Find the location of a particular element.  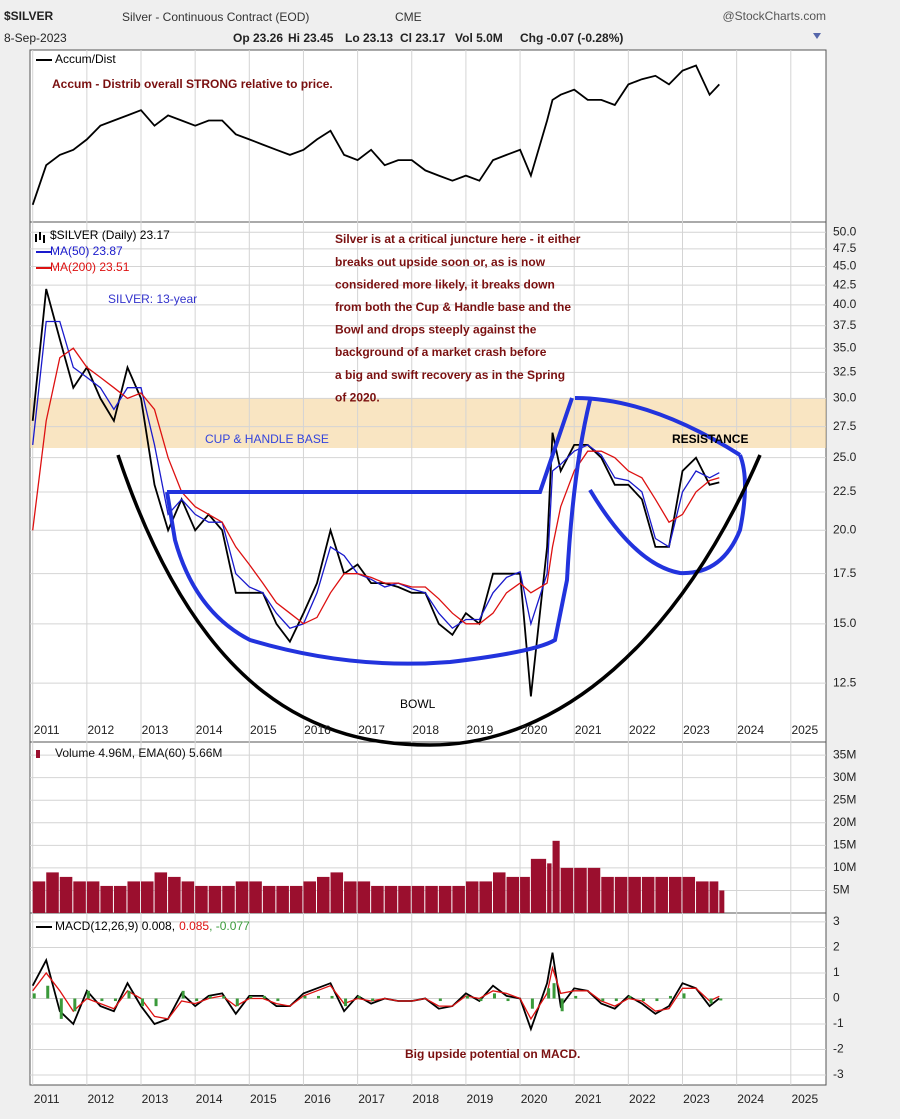

x-tick-label: 2020 is located at coordinates (534, 1099).